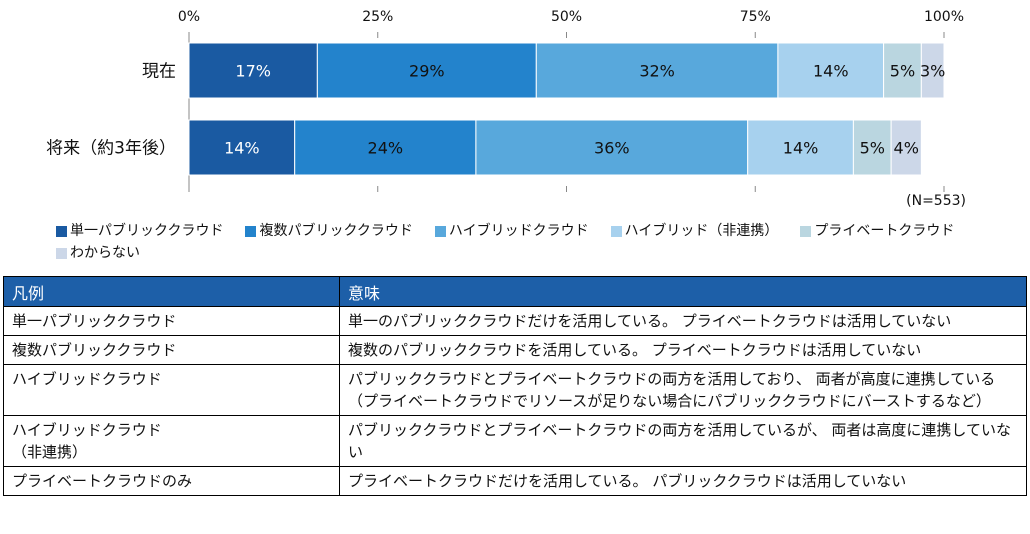 This screenshot has height=534, width=1030. Describe the element at coordinates (944, 17) in the screenshot. I see `x-tick-label: 100%` at that location.